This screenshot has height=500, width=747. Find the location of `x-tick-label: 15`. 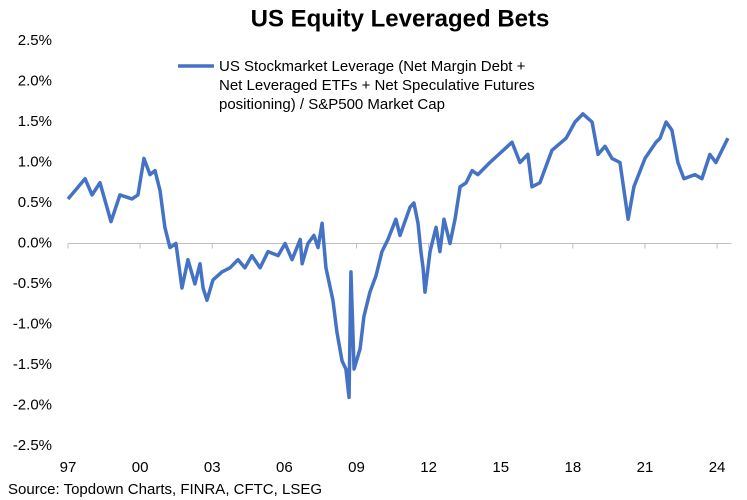

x-tick-label: 15 is located at coordinates (500, 467).